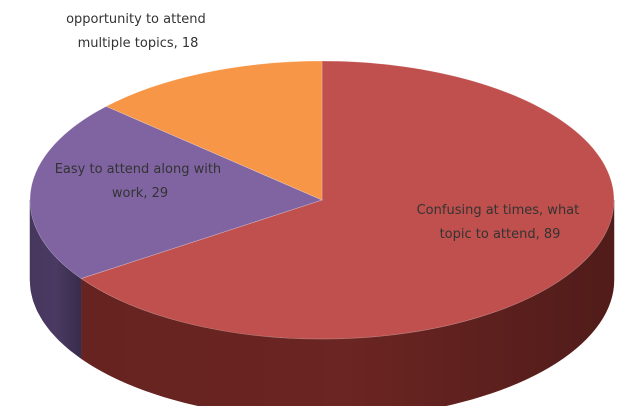 The width and height of the screenshot is (617, 406). Describe the element at coordinates (56, 279) in the screenshot. I see `pie-side-shade-easy` at that location.